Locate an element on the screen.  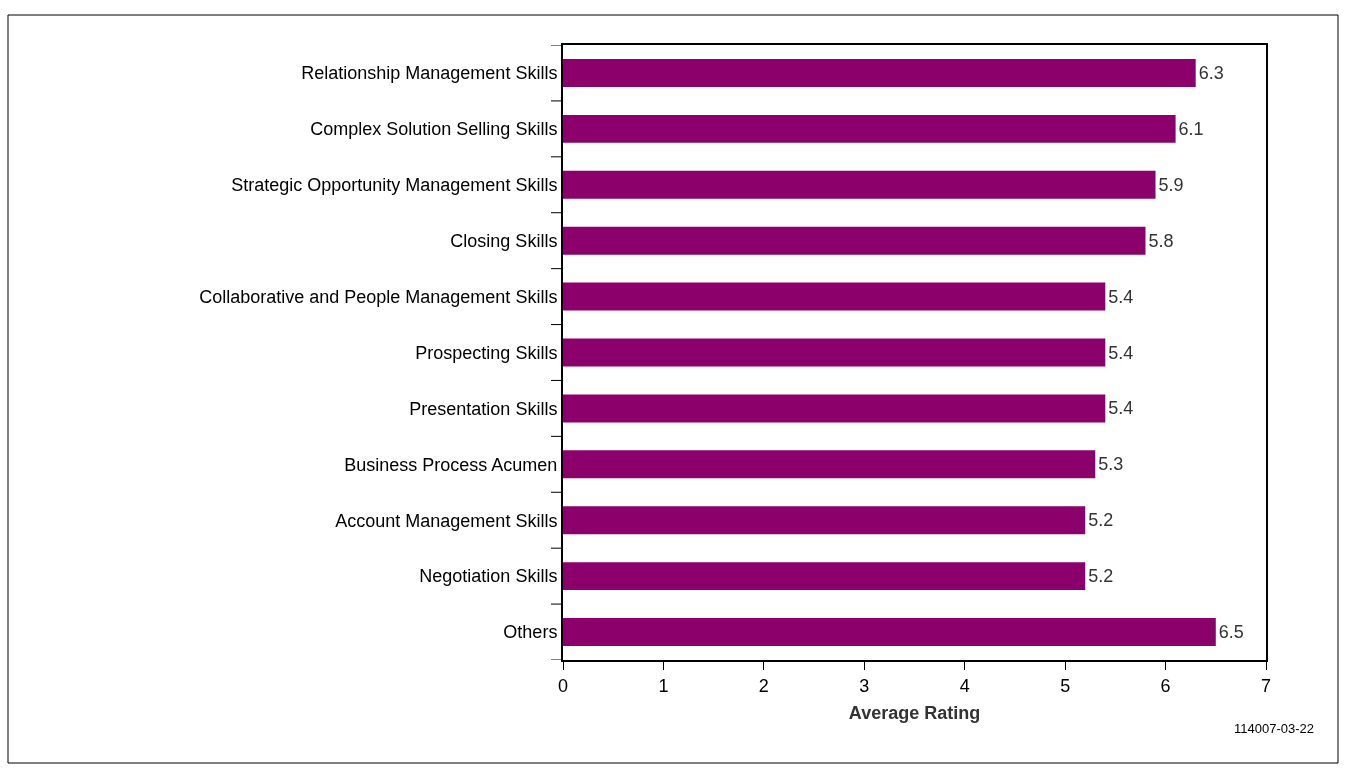
y-tick-label: Negotiation Skills is located at coordinates (488, 576).